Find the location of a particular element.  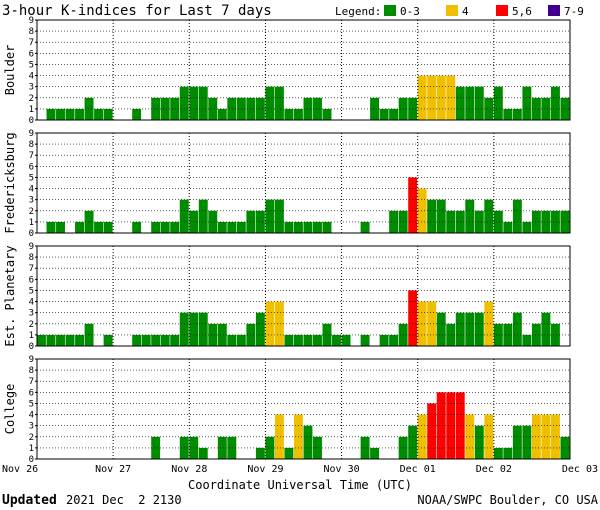

station-label: Est. Planetary is located at coordinates (10, 295).